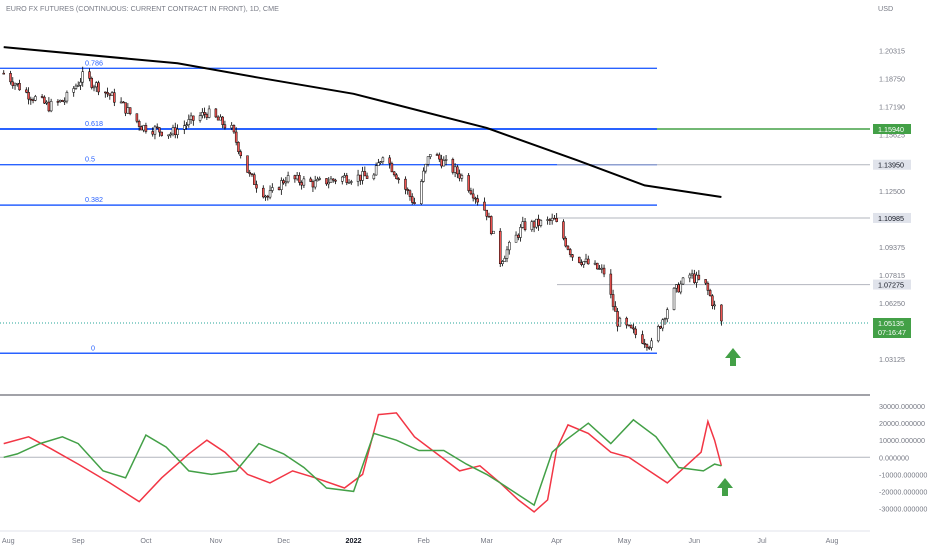  I want to click on oscillator-tick-label: 0.000000, so click(894, 457).